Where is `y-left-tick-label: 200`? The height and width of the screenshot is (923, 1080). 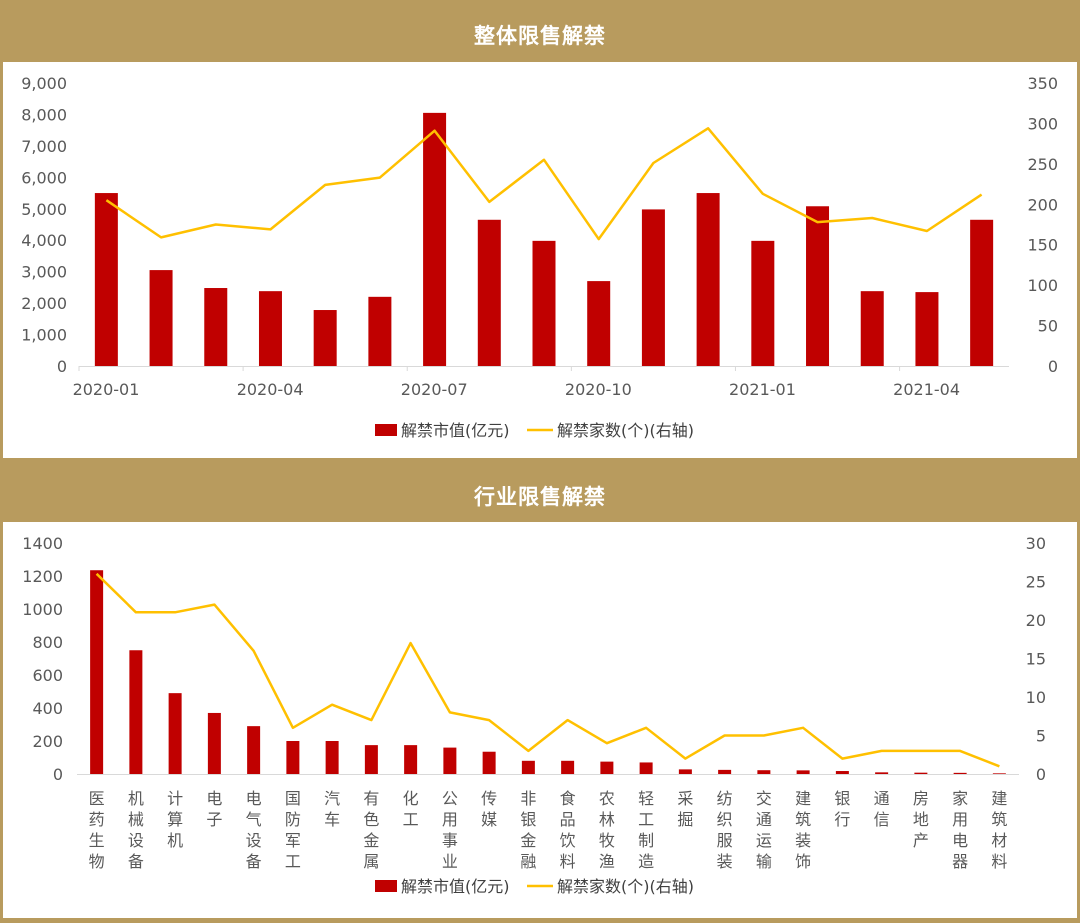 y-left-tick-label: 200 is located at coordinates (47, 741).